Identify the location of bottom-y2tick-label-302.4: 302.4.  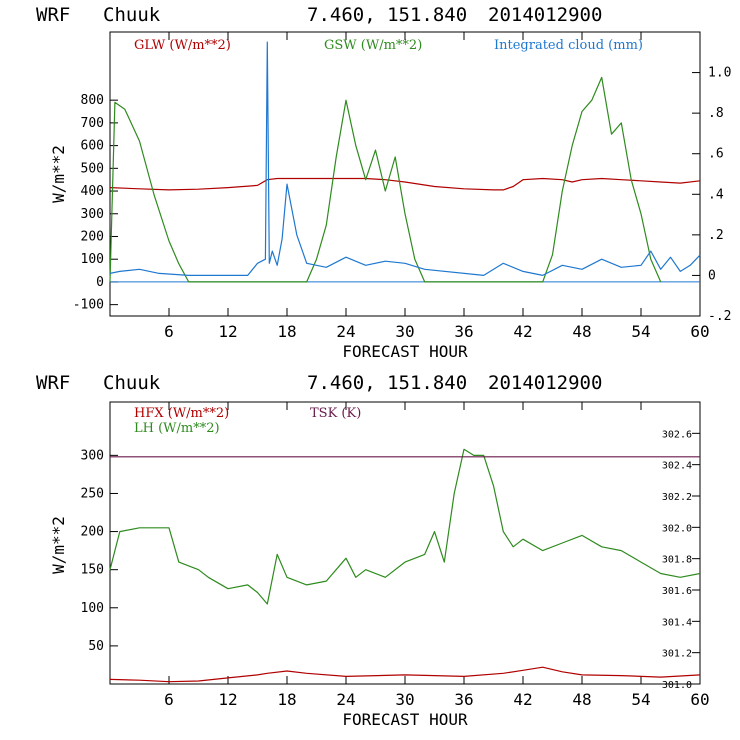
(677, 466).